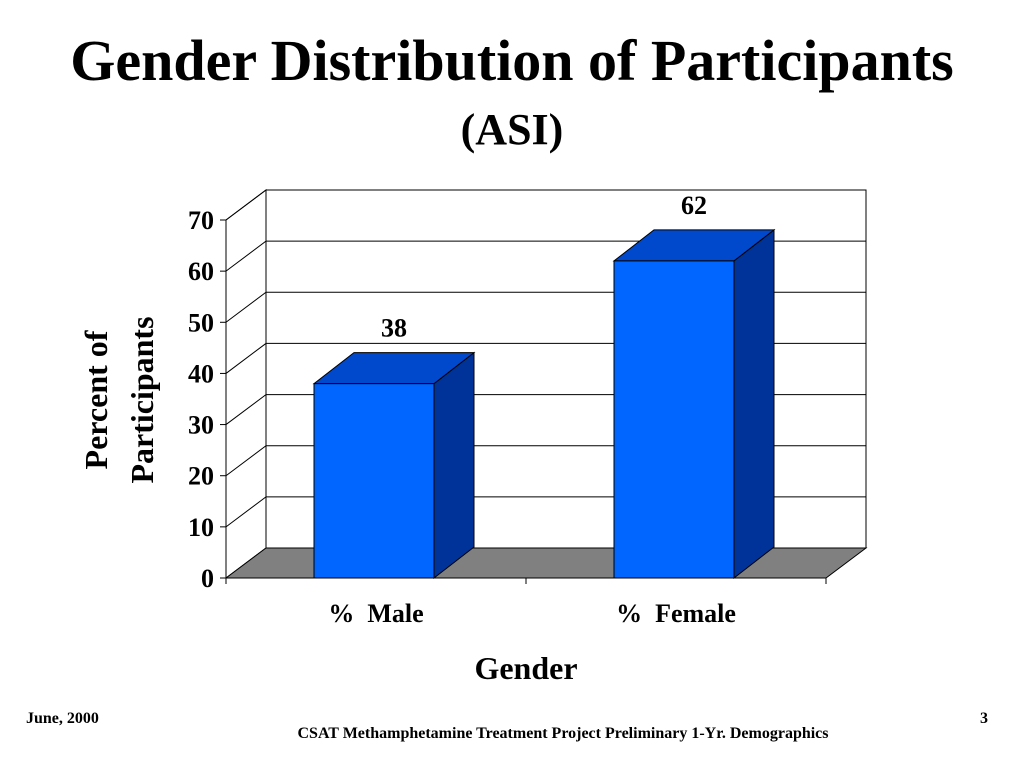  What do you see at coordinates (512, 129) in the screenshot?
I see `chart-subtitle: (ASI)` at bounding box center [512, 129].